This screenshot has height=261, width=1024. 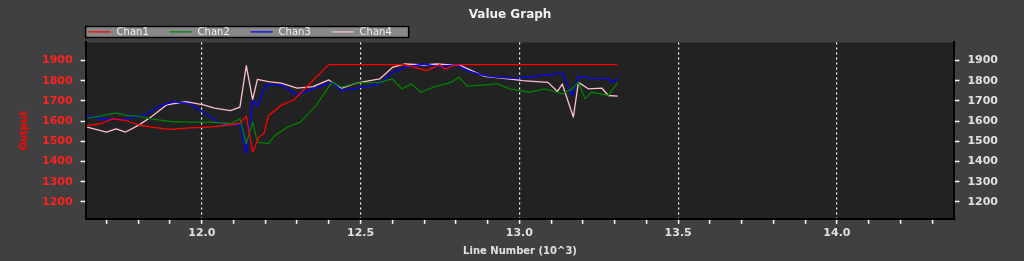 What do you see at coordinates (983, 161) in the screenshot?
I see `y2-tick-label: 1400` at bounding box center [983, 161].